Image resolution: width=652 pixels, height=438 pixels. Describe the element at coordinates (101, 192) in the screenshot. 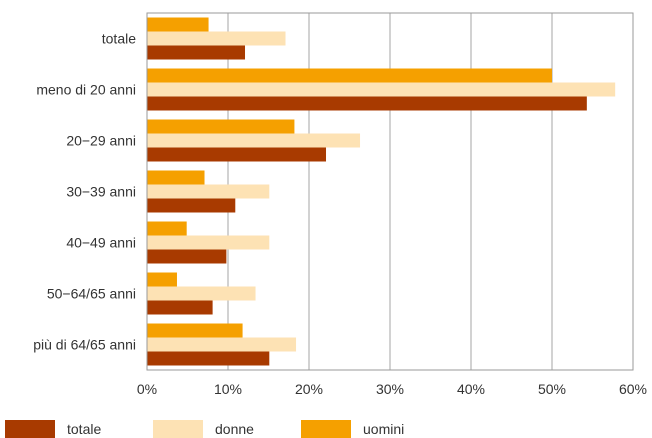

I see `category-label: 30−39 anni` at that location.